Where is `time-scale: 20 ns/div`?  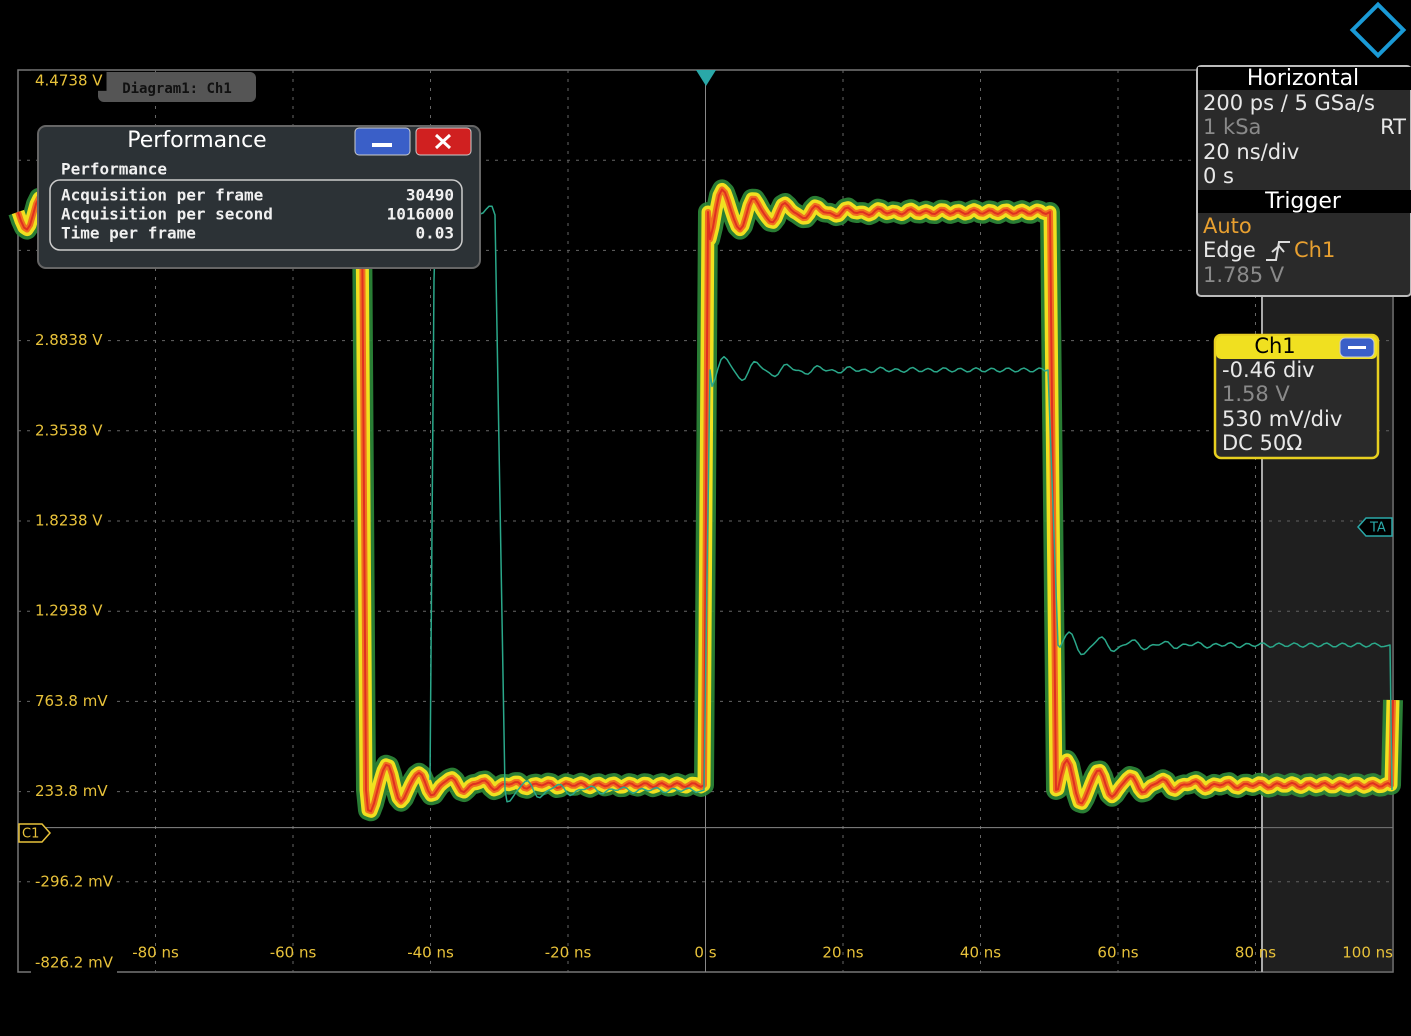 time-scale: 20 ns/div is located at coordinates (1251, 152).